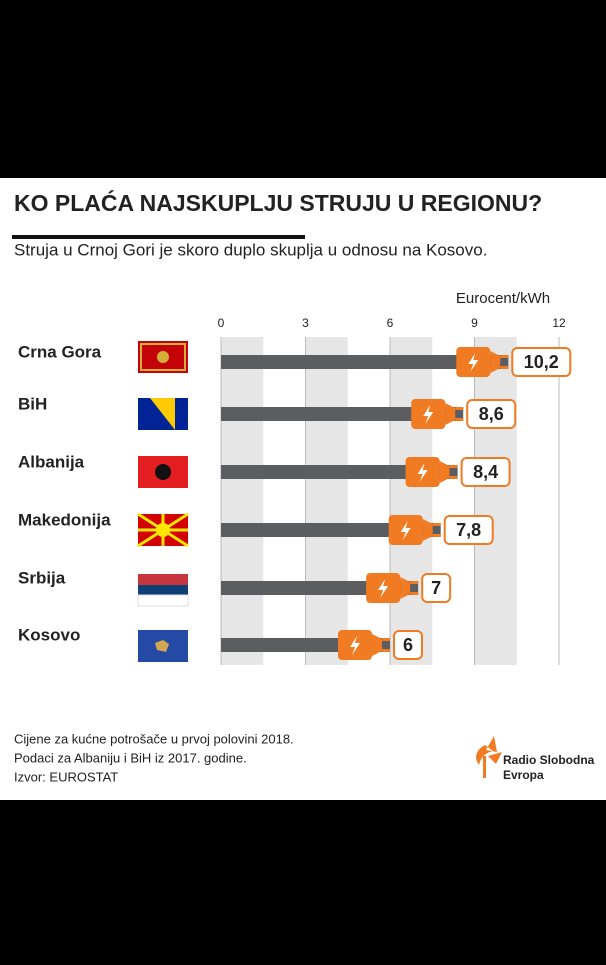 The width and height of the screenshot is (606, 965). What do you see at coordinates (523, 775) in the screenshot?
I see `logo-text: Evropa` at bounding box center [523, 775].